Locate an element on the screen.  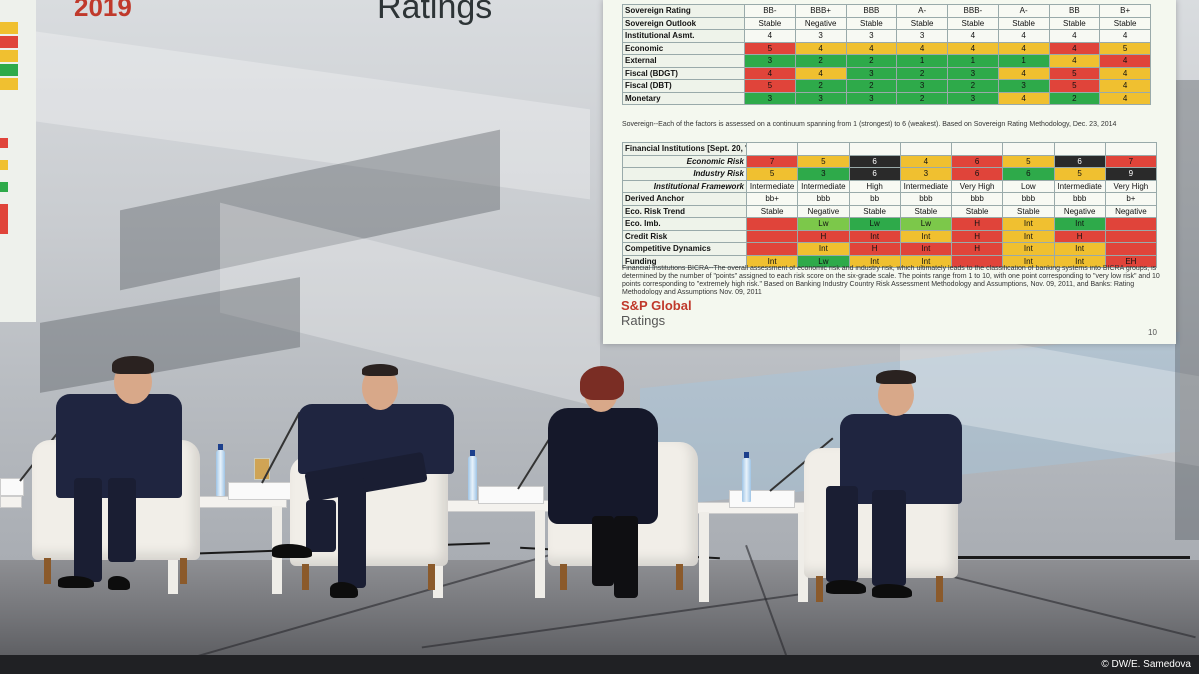
bottle-cap is located at coordinates (472, 453).